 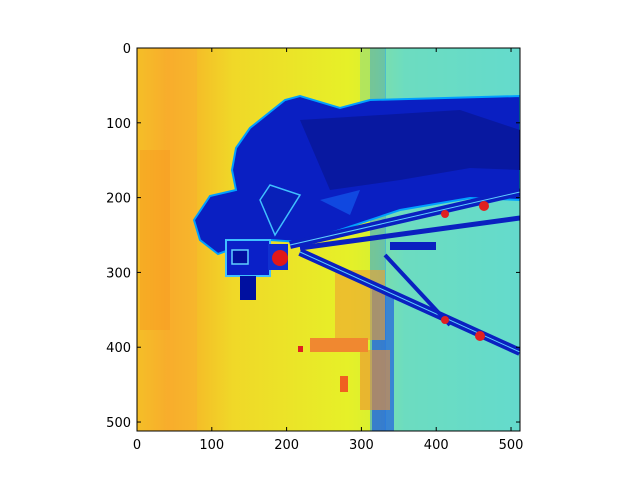 I want to click on x-tick-label: 300, so click(x=361, y=445).